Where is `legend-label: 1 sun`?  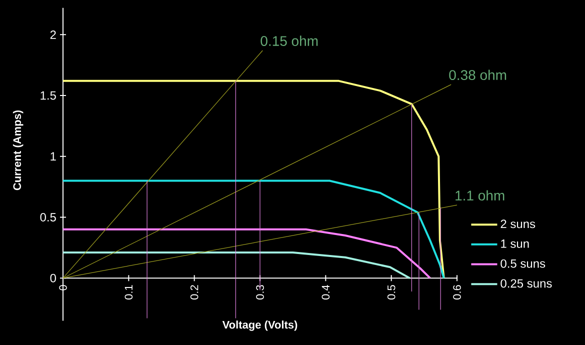
legend-label: 1 sun is located at coordinates (515, 244).